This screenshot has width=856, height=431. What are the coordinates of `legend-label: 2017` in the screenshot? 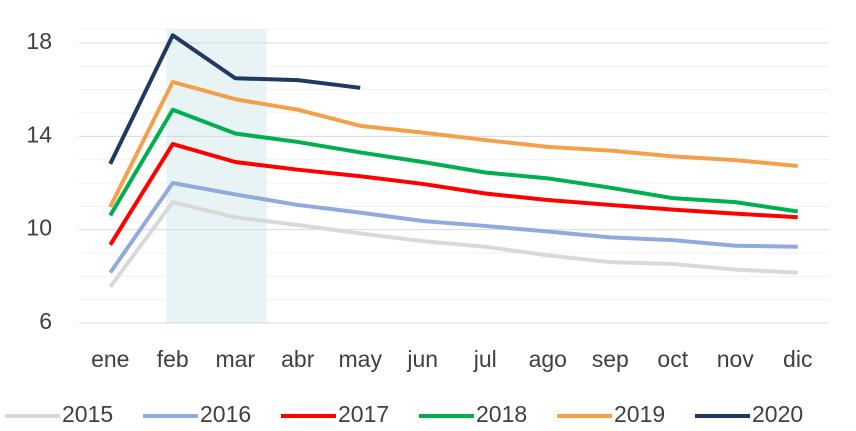 It's located at (363, 414).